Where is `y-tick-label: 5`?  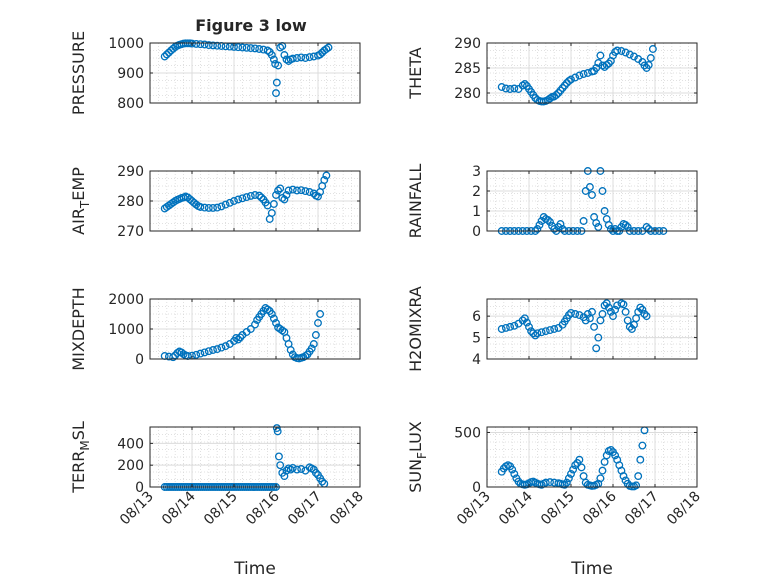 y-tick-label: 5 is located at coordinates (476, 339).